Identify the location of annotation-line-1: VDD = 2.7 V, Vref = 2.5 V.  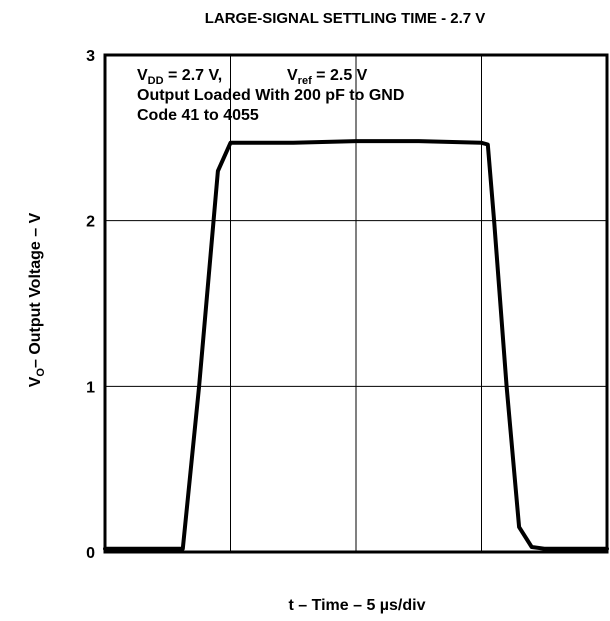
(252, 77).